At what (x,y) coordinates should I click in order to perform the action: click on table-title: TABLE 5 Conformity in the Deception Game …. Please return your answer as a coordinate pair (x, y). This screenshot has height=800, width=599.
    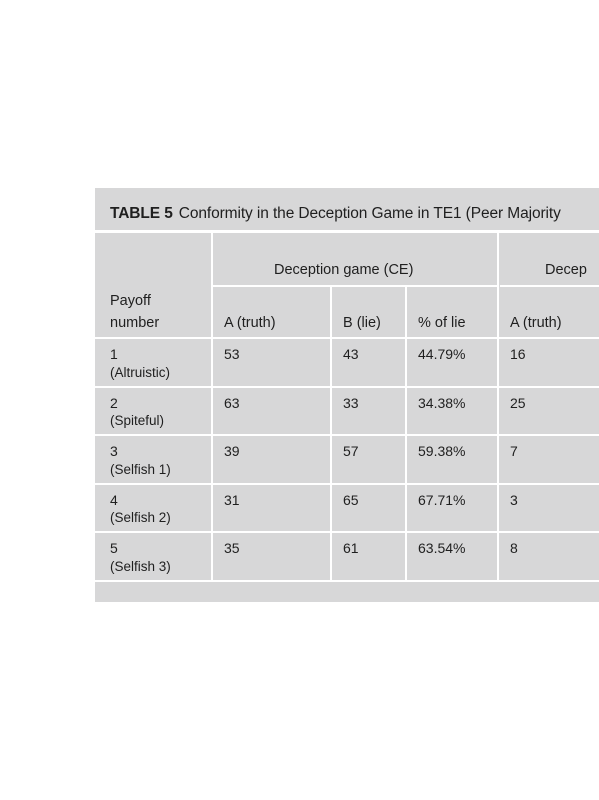
    Looking at the image, I should click on (335, 214).